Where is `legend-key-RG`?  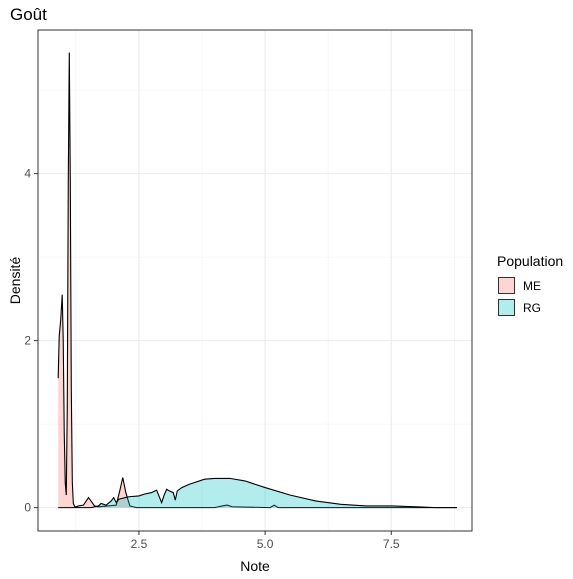 legend-key-RG is located at coordinates (506, 307).